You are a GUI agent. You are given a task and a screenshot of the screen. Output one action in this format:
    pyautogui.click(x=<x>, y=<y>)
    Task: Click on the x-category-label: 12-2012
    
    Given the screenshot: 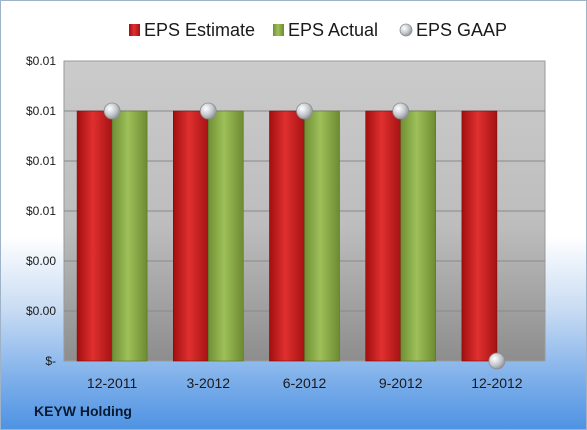 What is the action you would take?
    pyautogui.click(x=497, y=383)
    